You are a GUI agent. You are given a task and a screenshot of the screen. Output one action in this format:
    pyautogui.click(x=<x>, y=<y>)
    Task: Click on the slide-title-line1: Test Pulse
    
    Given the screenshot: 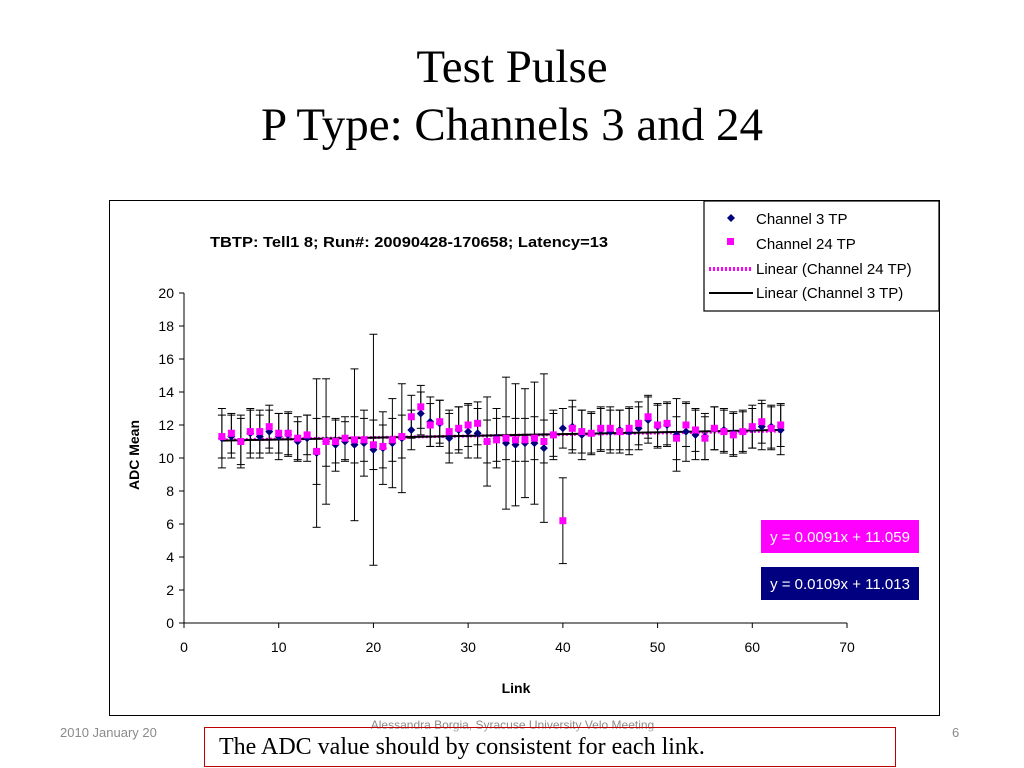 What is the action you would take?
    pyautogui.click(x=512, y=67)
    